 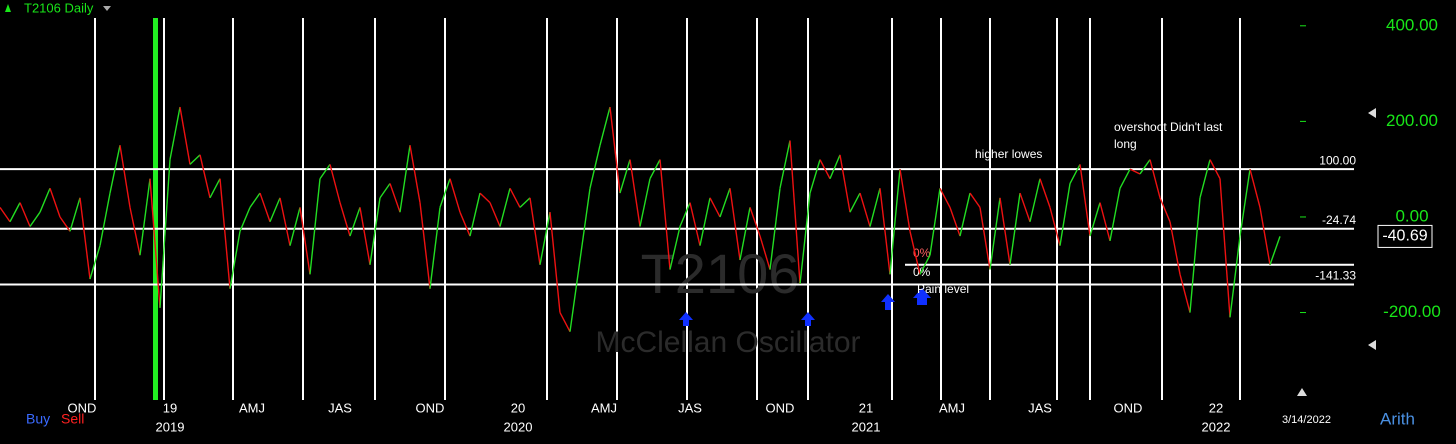 I want to click on scroll-up, so click(x=1372, y=113).